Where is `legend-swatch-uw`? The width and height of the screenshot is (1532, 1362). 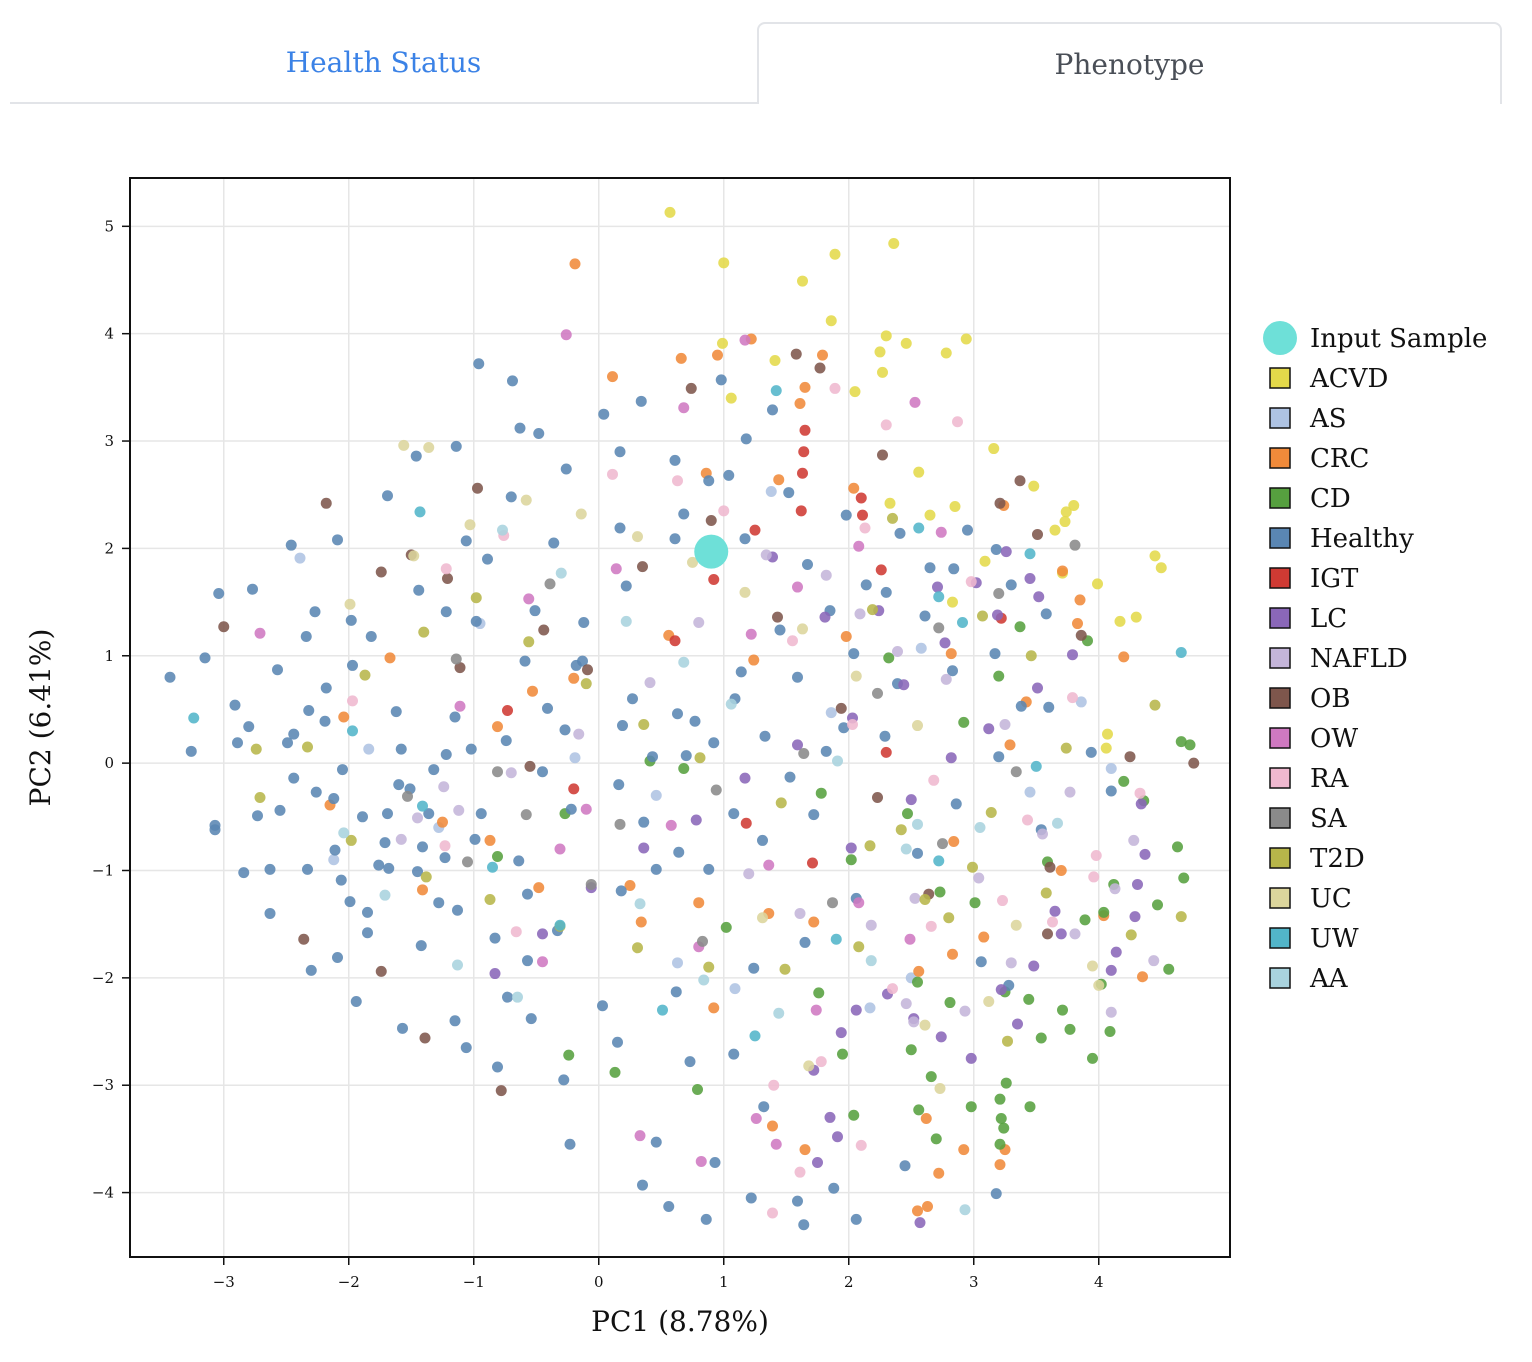
legend-swatch-uw is located at coordinates (1280, 938).